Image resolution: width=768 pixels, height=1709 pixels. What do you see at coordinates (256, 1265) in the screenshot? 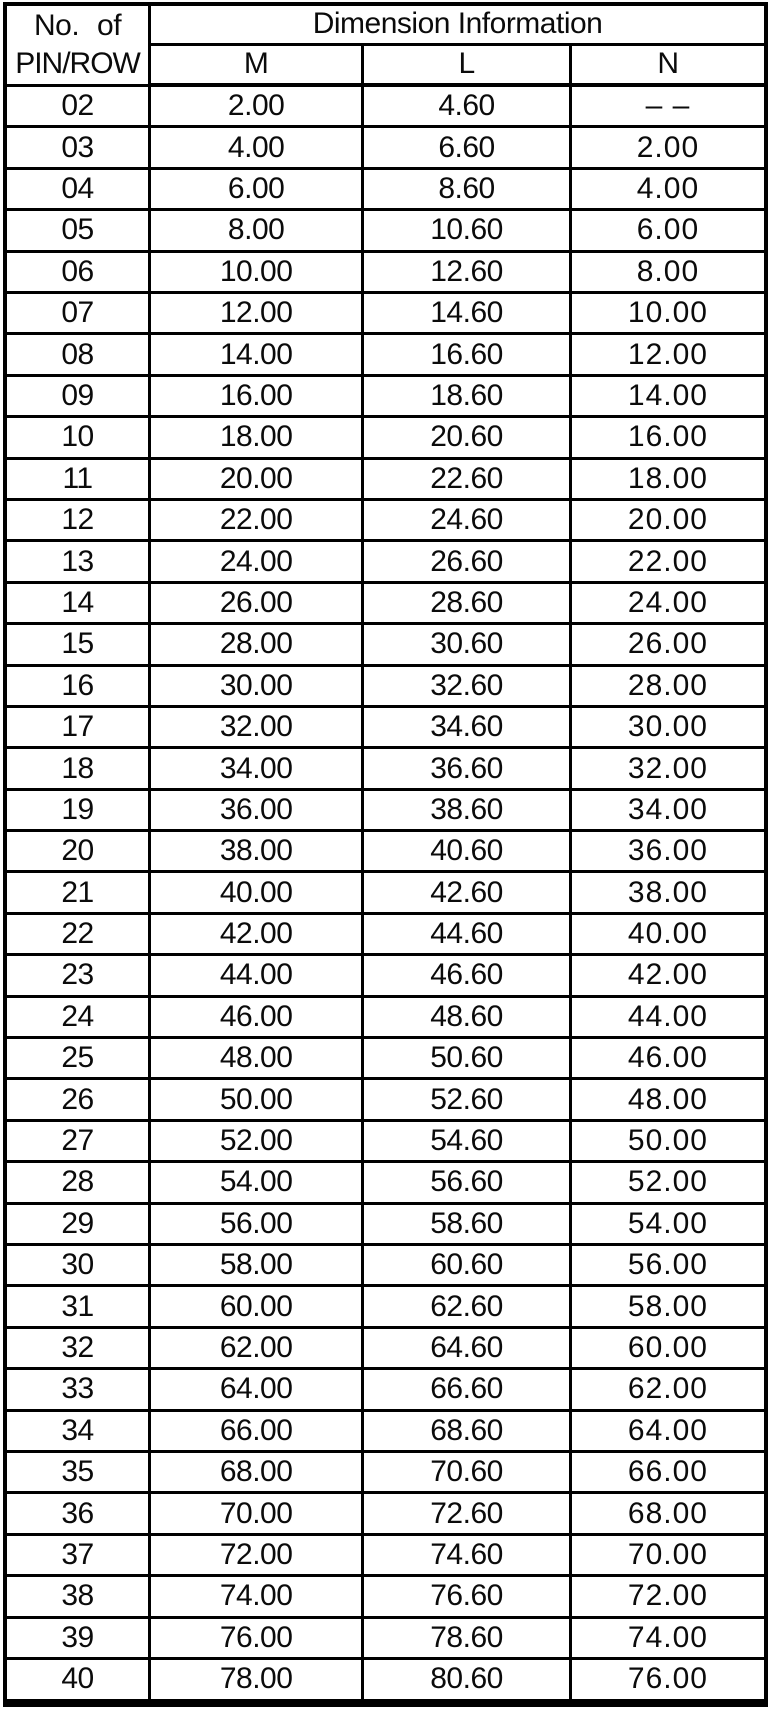
I see `m-value-cell: 58.00` at bounding box center [256, 1265].